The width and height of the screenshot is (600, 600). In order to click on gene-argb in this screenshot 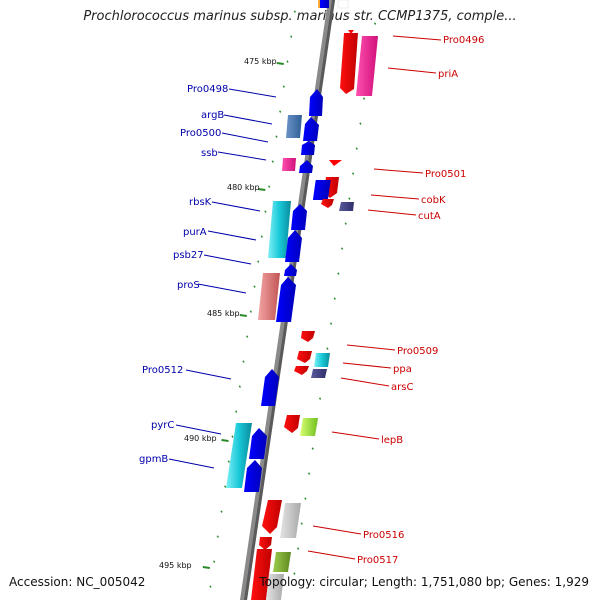, I will do `click(294, 126)`.